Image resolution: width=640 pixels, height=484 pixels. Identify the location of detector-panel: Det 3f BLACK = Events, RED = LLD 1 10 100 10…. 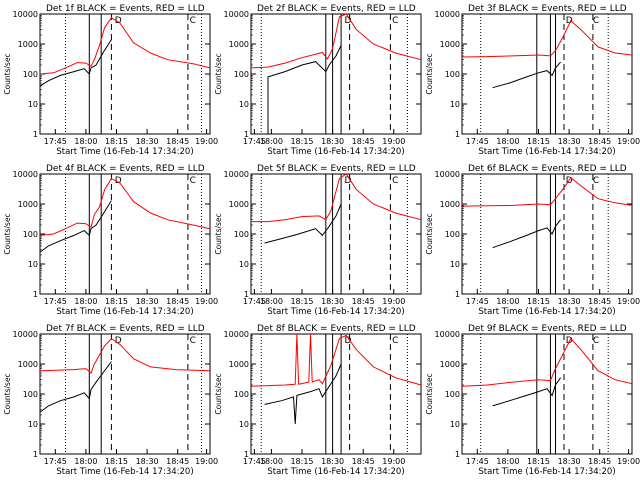
(532, 80).